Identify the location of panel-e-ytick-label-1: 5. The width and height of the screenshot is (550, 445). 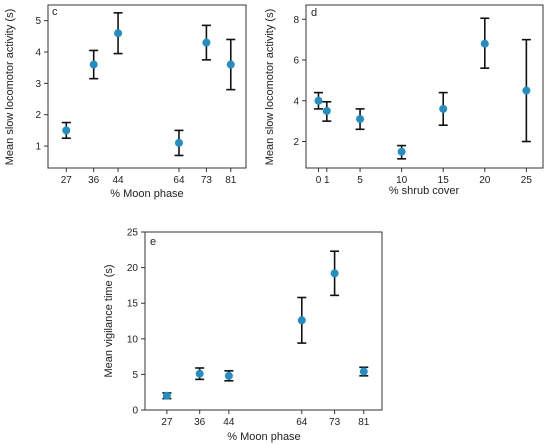
(135, 375).